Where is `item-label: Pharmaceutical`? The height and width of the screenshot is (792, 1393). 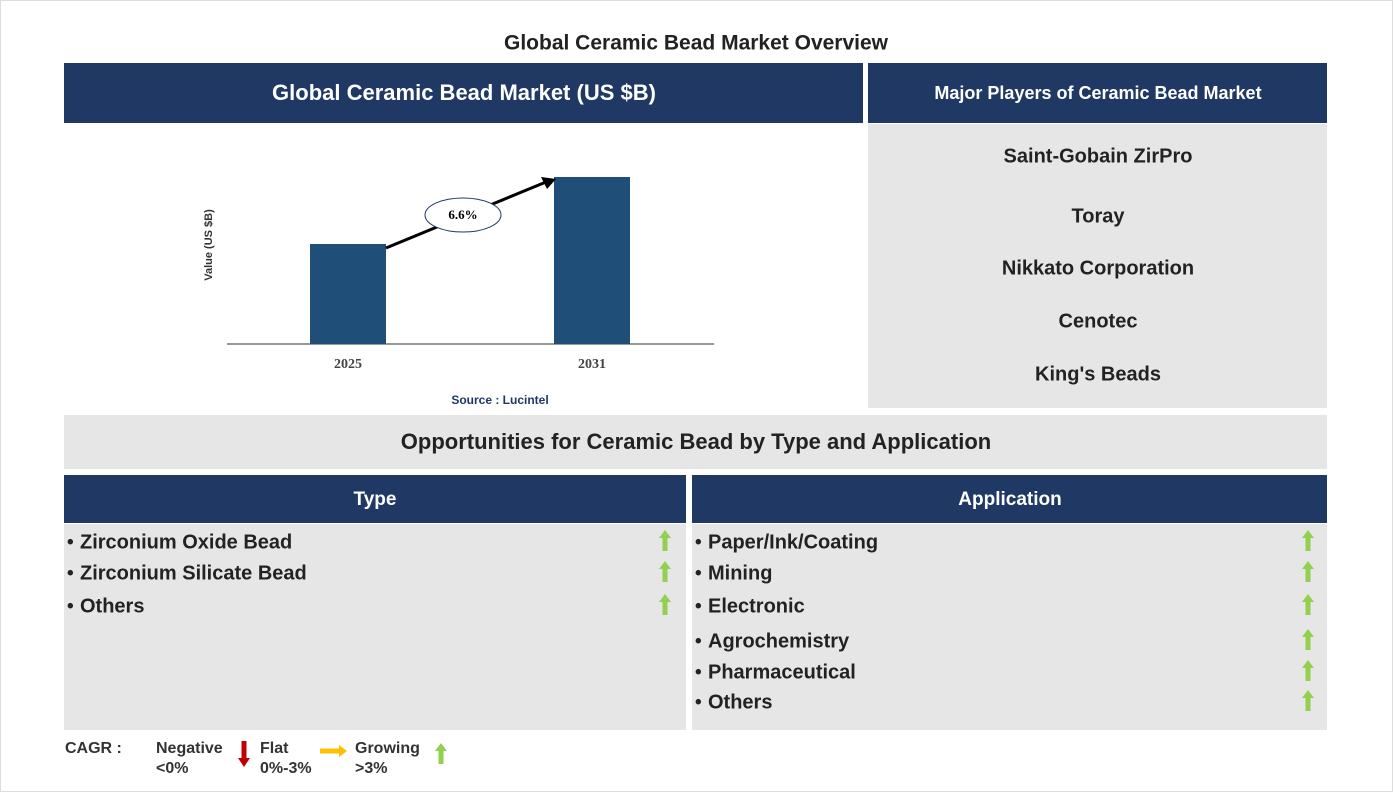
item-label: Pharmaceutical is located at coordinates (782, 672).